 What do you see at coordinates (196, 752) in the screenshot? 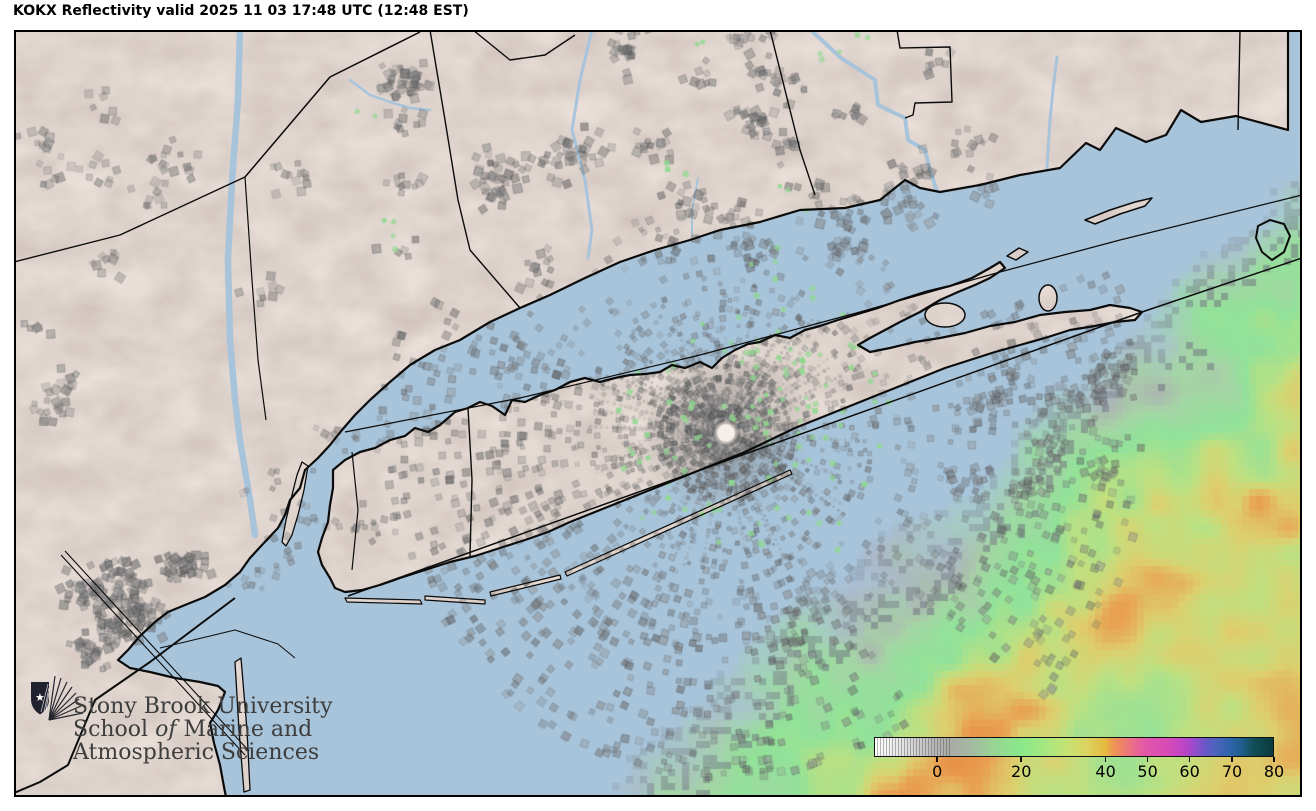
I see `credit-line-3: Atmospheric Sciences` at bounding box center [196, 752].